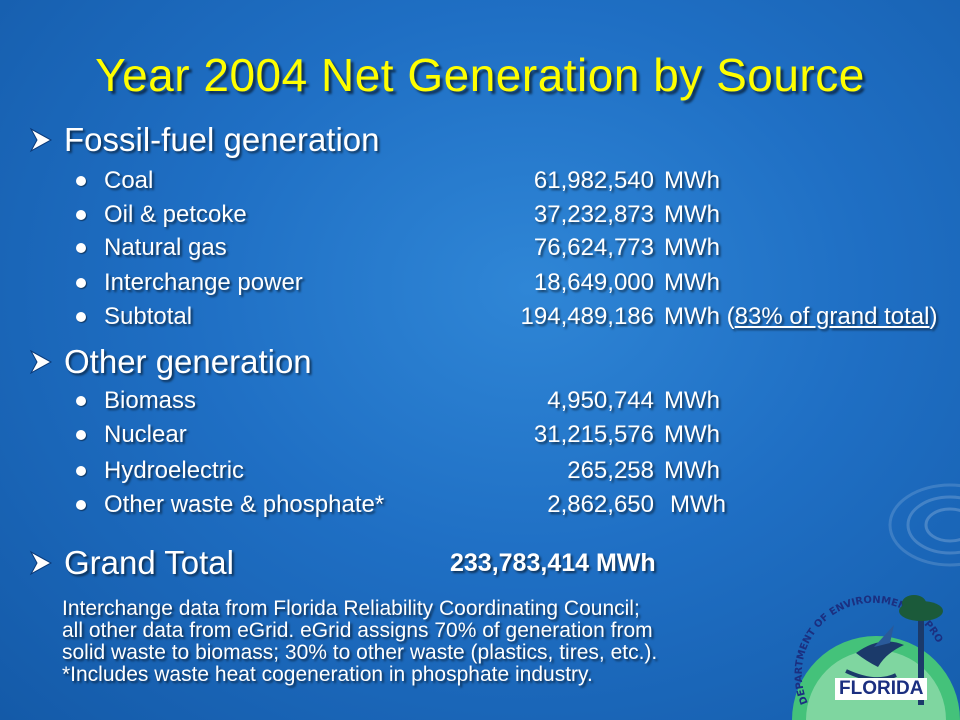 This screenshot has height=720, width=960. What do you see at coordinates (244, 504) in the screenshot?
I see `item-label: Other waste & phosphate*` at bounding box center [244, 504].